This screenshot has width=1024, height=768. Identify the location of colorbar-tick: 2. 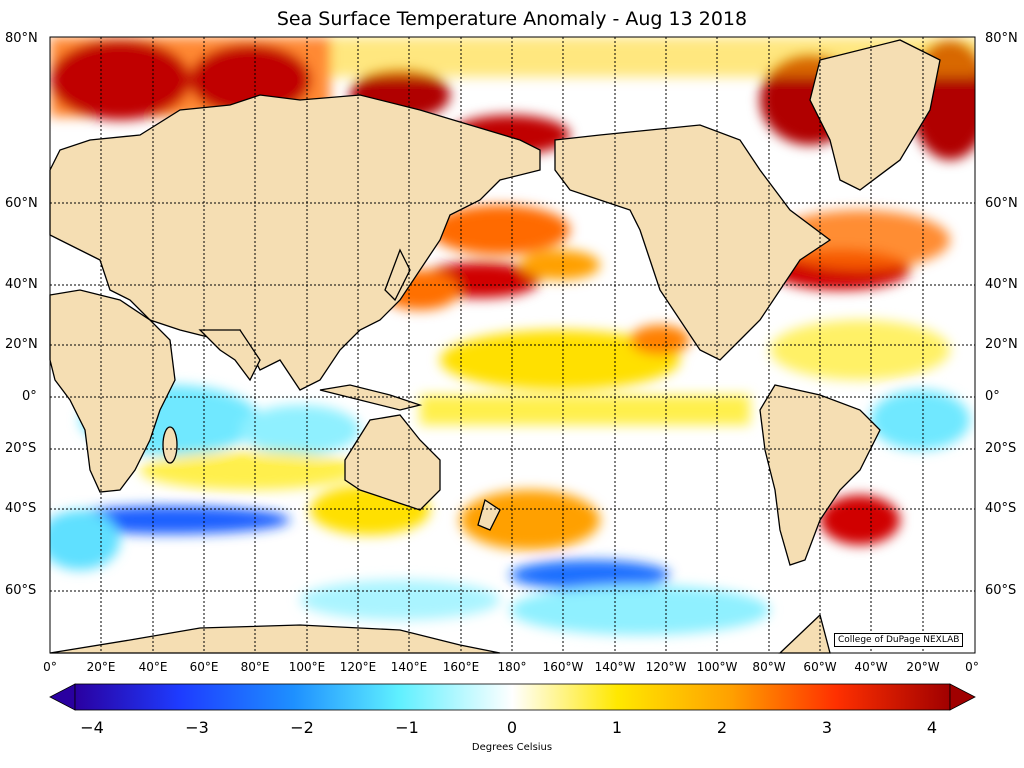
(722, 727).